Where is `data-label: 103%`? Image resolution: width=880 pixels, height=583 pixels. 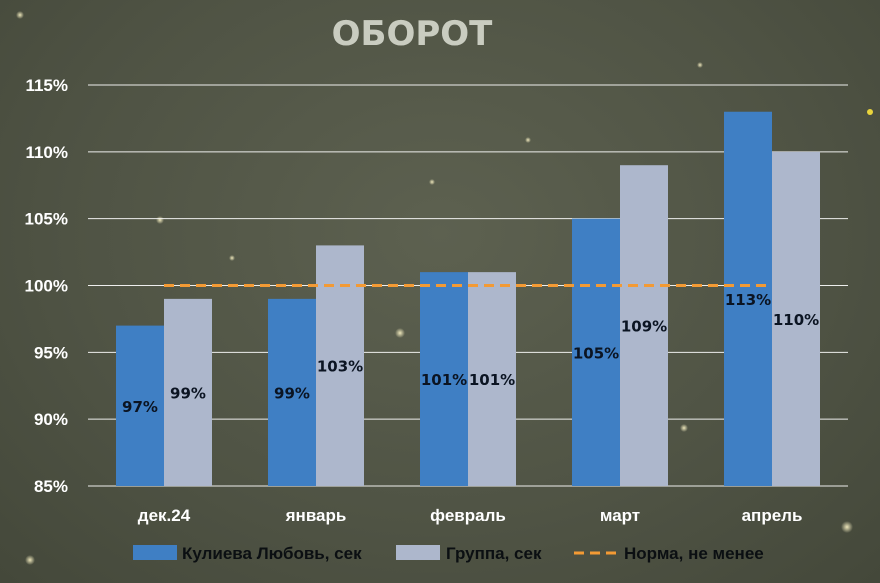
data-label: 103% is located at coordinates (340, 367).